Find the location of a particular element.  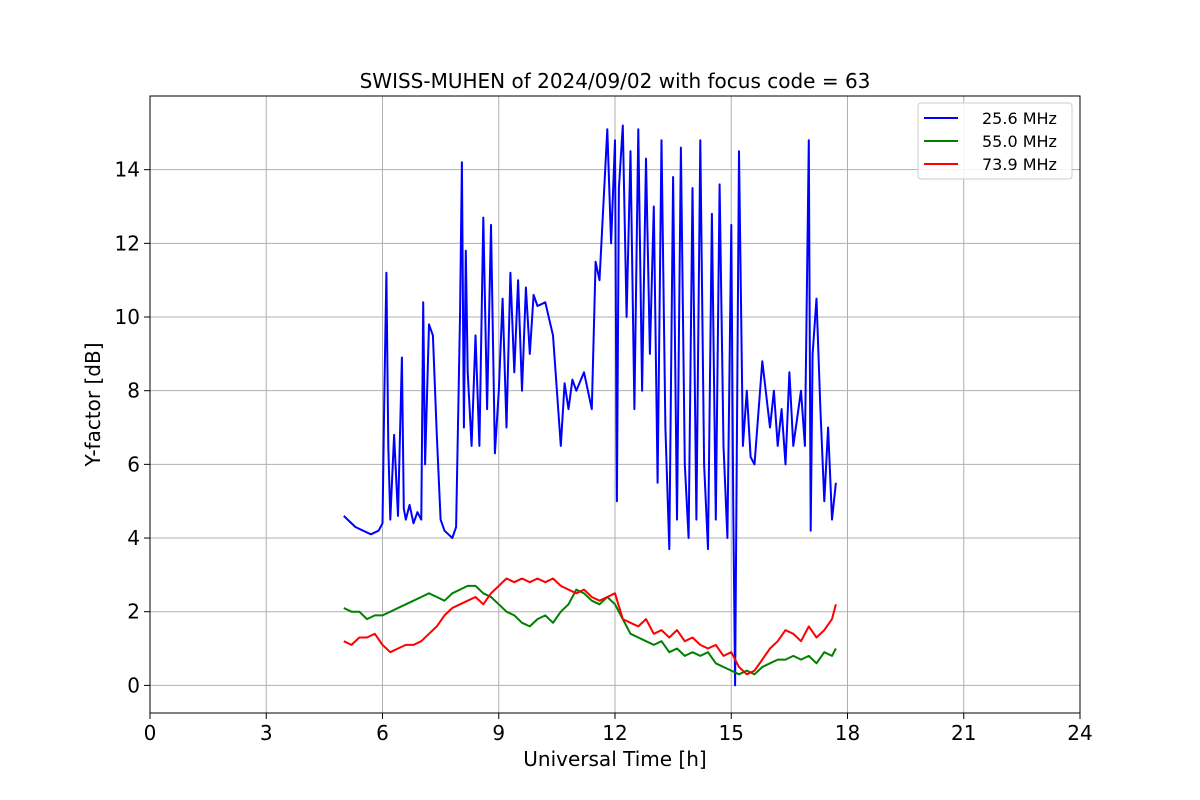

series-line-73-9-mhz is located at coordinates (590, 626).